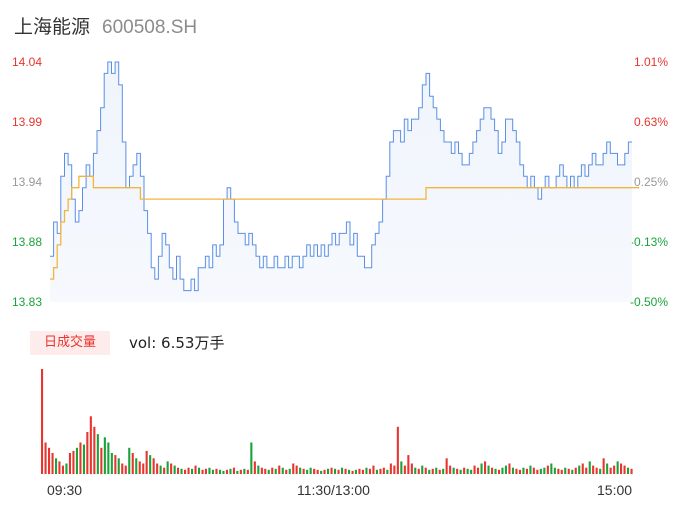 Image resolution: width=686 pixels, height=524 pixels. I want to click on y-tick-left-2: 13.94, so click(27, 182).